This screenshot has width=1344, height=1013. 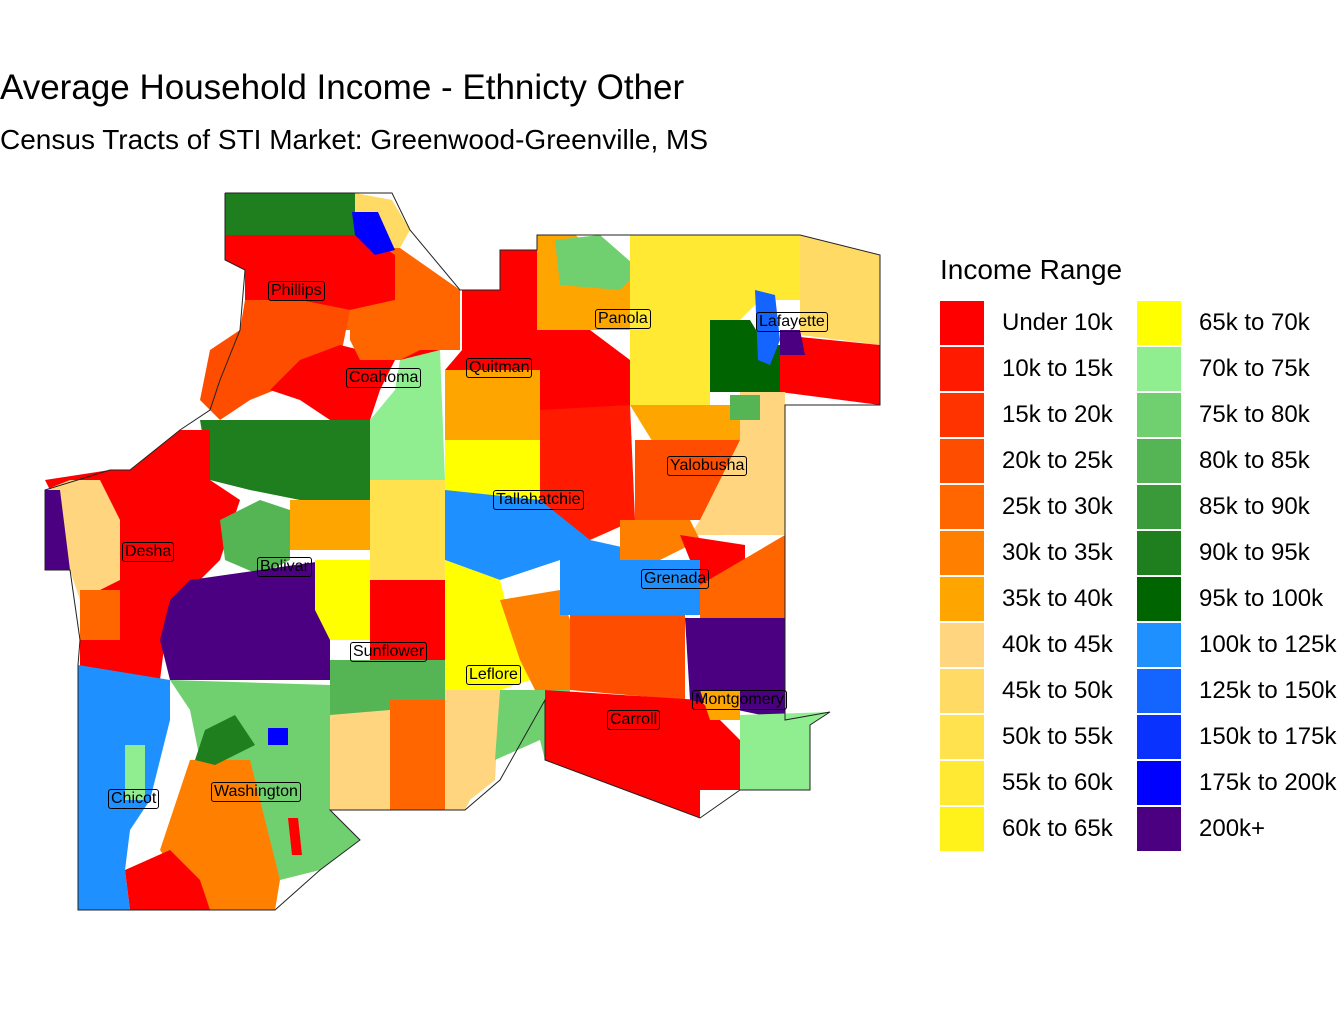 What do you see at coordinates (1057, 552) in the screenshot?
I see `legend-label: 30k to 35k` at bounding box center [1057, 552].